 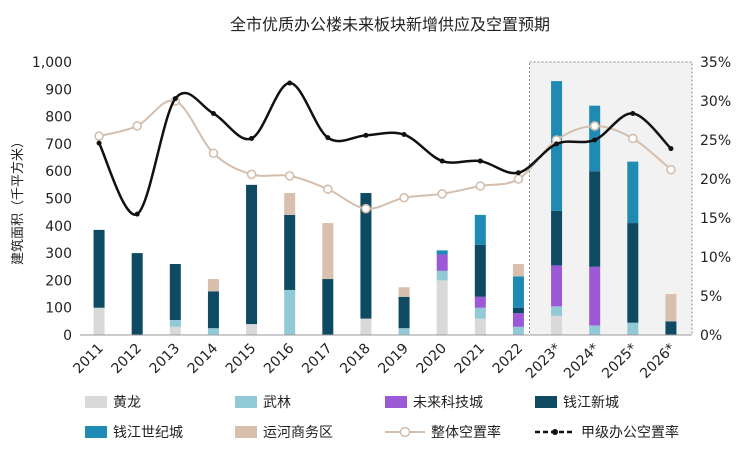 What do you see at coordinates (715, 63) in the screenshot?
I see `y2-tick-label: 35%` at bounding box center [715, 63].